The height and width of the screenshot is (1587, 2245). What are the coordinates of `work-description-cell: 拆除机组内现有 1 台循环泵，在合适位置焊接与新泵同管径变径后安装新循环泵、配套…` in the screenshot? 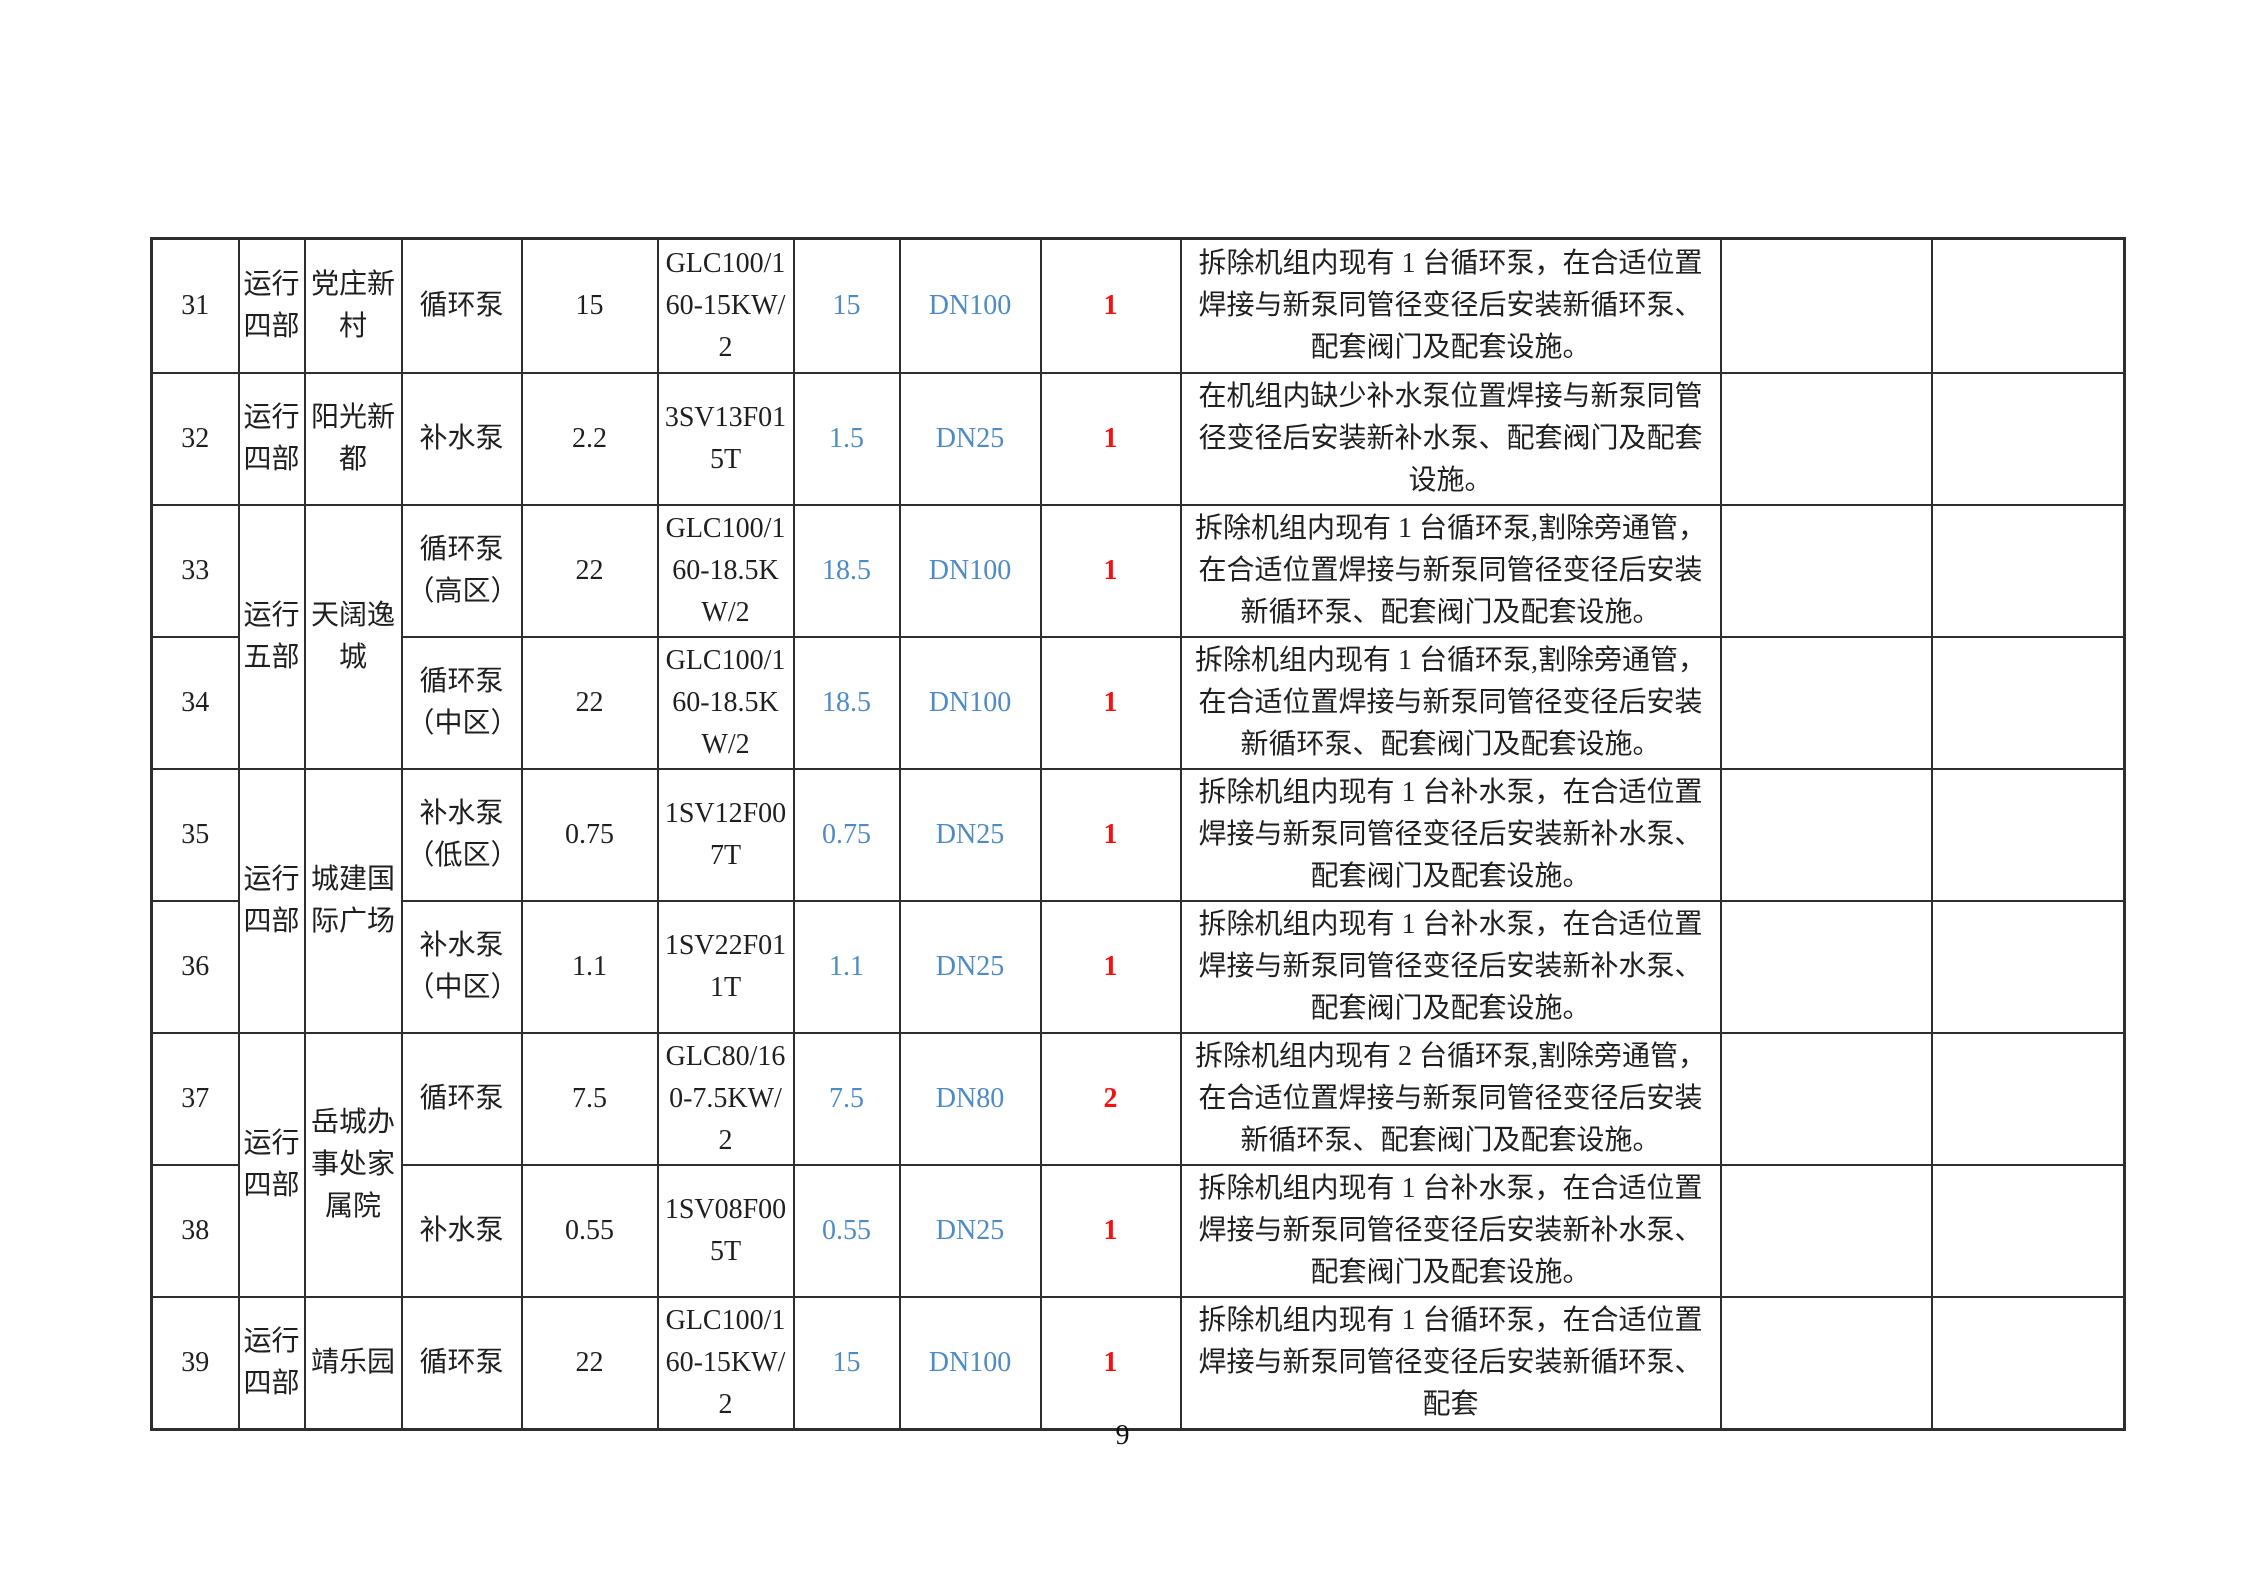 It's located at (1450, 305).